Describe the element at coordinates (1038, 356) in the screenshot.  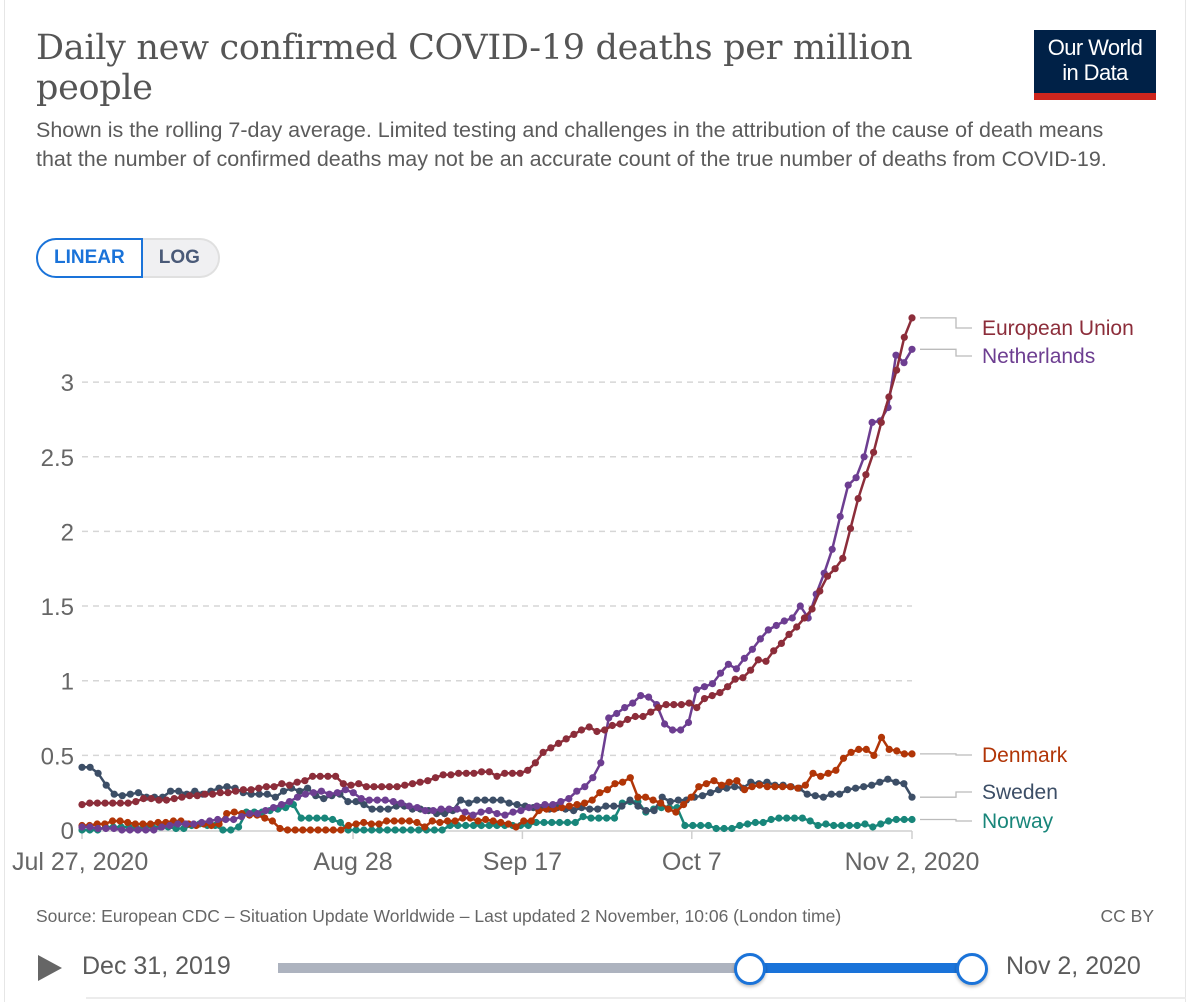
I see `legend-label: Netherlands` at that location.